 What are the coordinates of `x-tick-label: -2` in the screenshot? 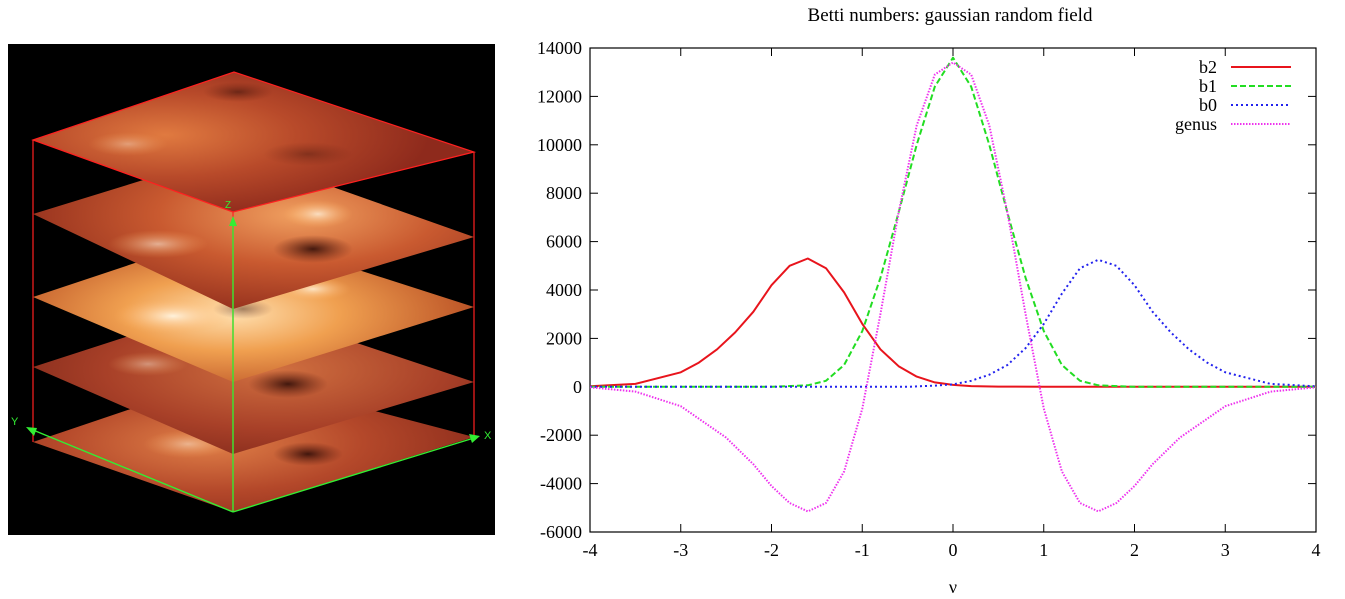 It's located at (771, 550).